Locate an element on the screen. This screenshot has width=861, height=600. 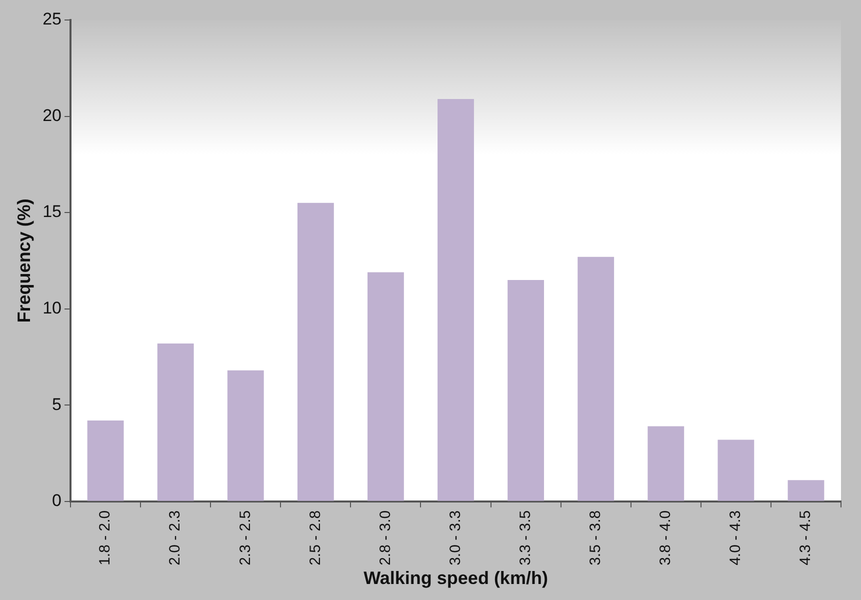
y-tick-label: 5 is located at coordinates (57, 404).